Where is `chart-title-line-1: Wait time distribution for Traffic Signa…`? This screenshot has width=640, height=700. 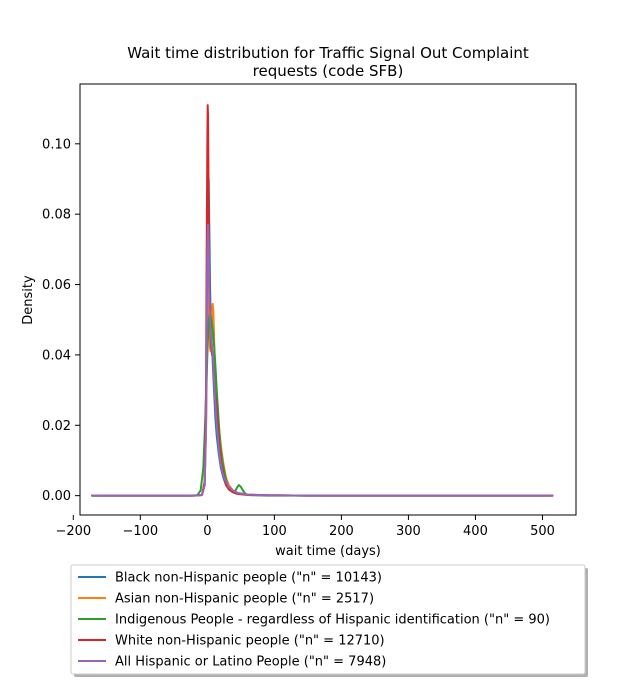
chart-title-line-1: Wait time distribution for Traffic Signa… is located at coordinates (328, 53).